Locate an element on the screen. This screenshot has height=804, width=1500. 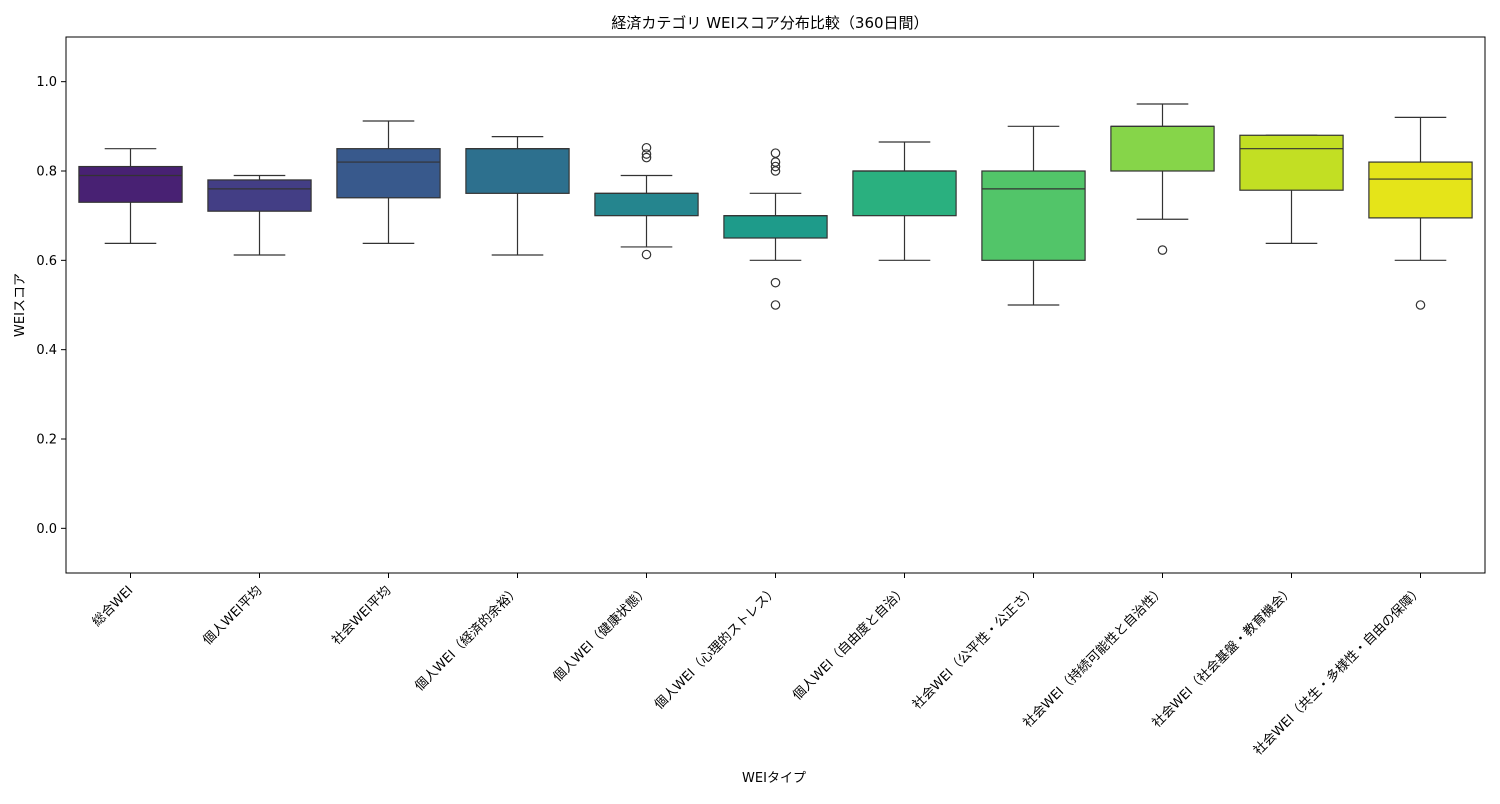
x-tick-label: 個人WEI（健康状態） is located at coordinates (601, 634).